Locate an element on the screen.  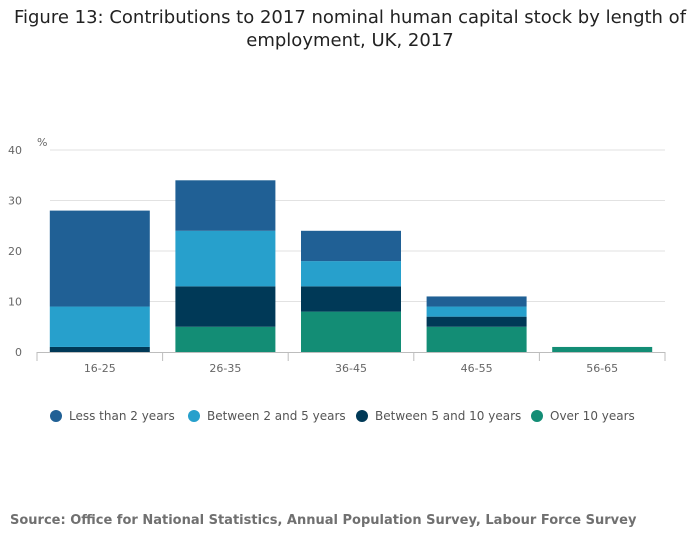
y-tick-label: 40 is located at coordinates (15, 150).